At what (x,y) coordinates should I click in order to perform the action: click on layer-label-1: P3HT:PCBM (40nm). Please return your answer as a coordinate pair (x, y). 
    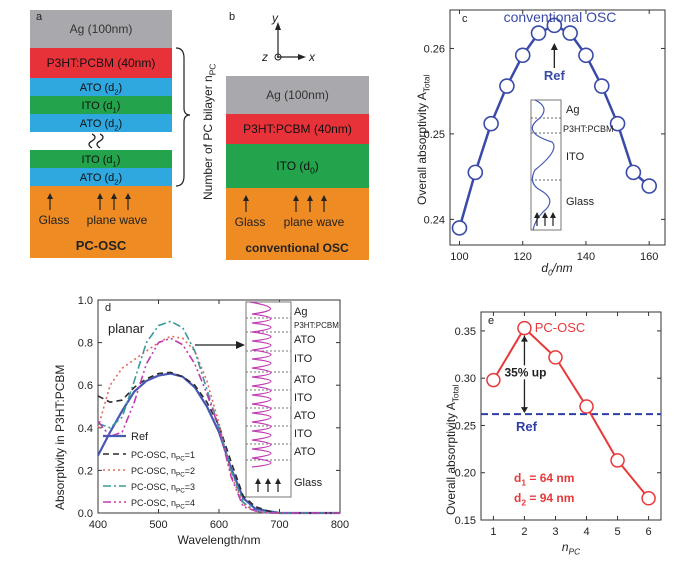
    Looking at the image, I should click on (101, 63).